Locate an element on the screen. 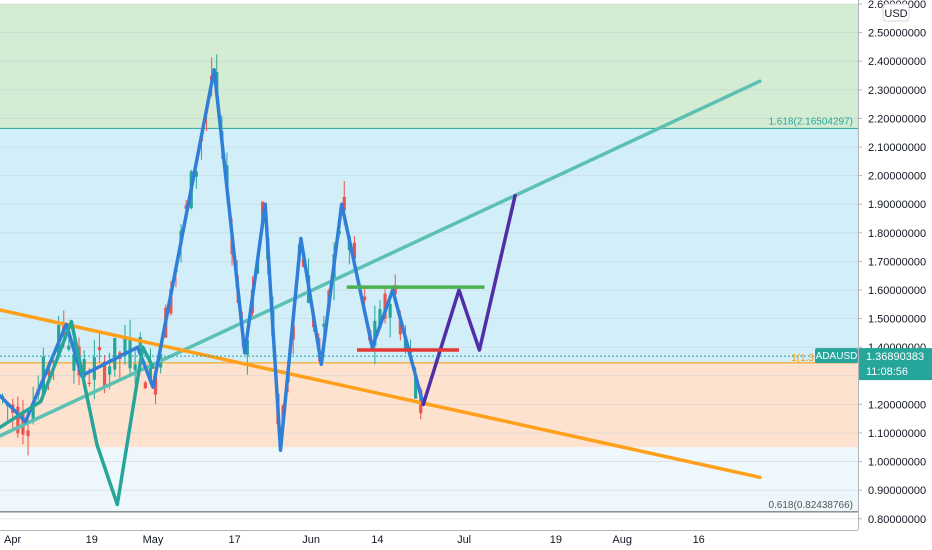 The width and height of the screenshot is (932, 550). x-tick-label-1: 19 is located at coordinates (92, 540).